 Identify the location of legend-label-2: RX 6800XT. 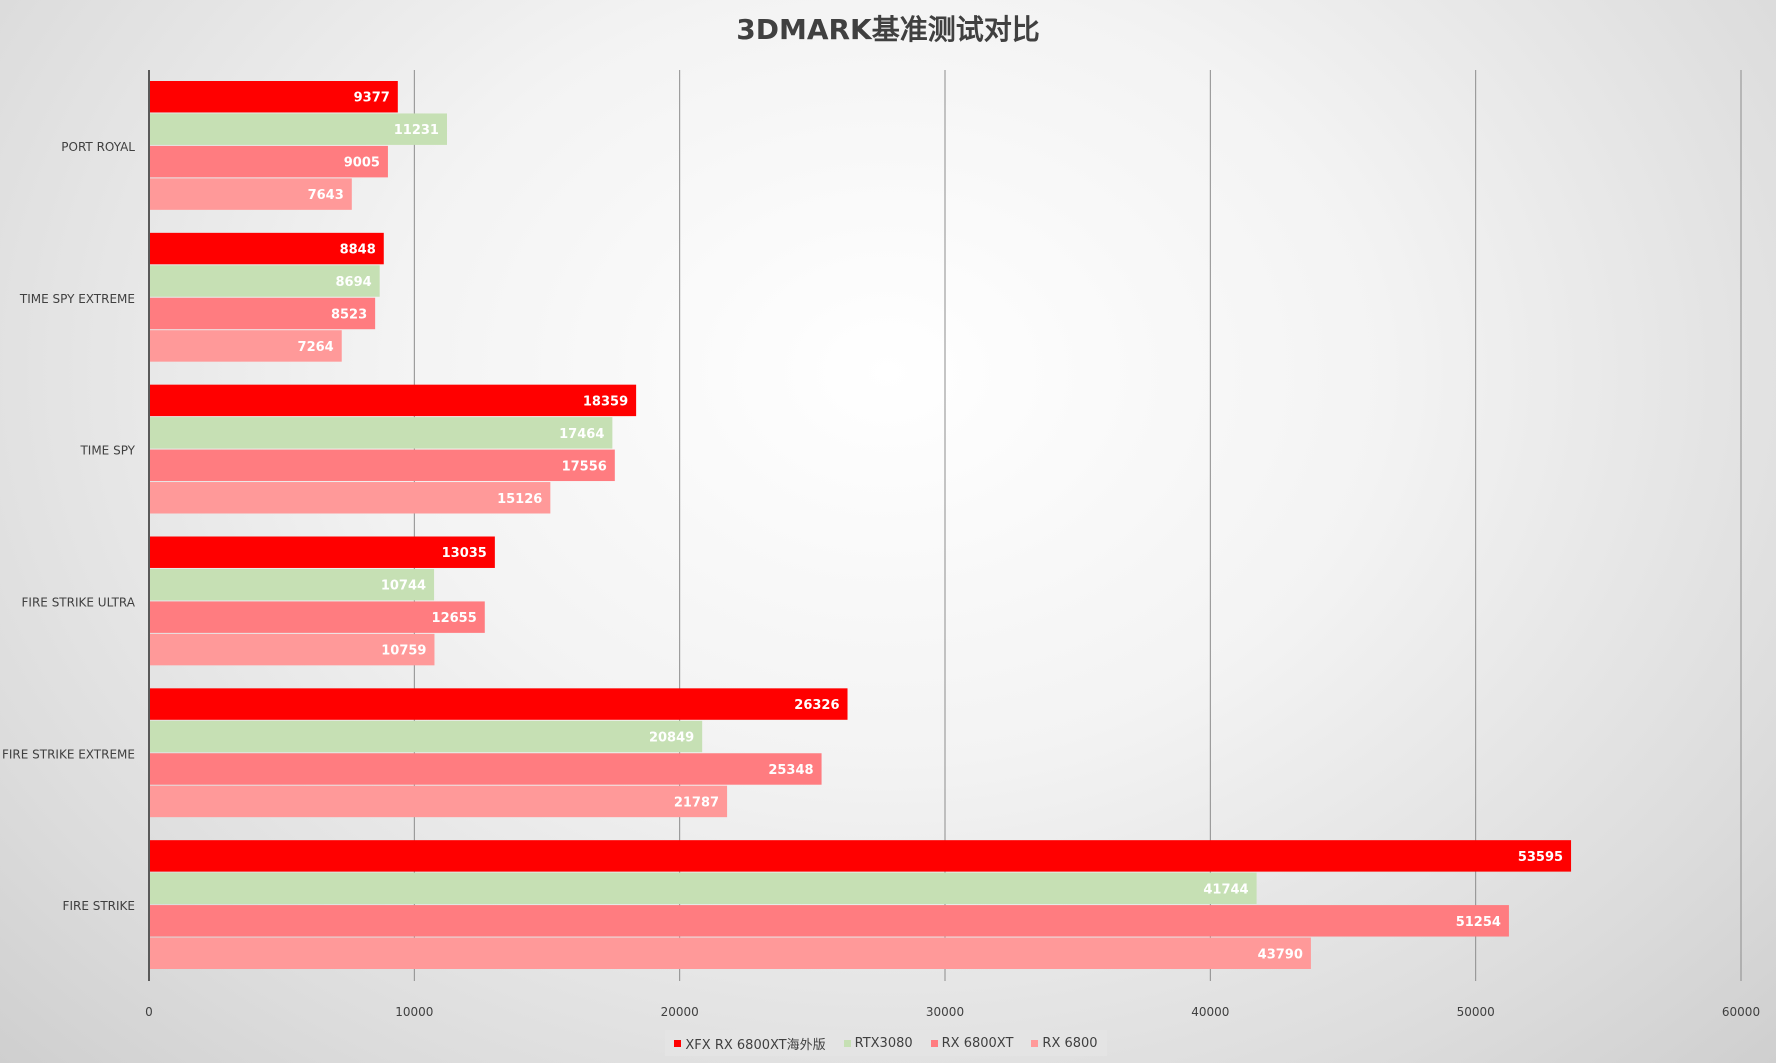
(977, 1043).